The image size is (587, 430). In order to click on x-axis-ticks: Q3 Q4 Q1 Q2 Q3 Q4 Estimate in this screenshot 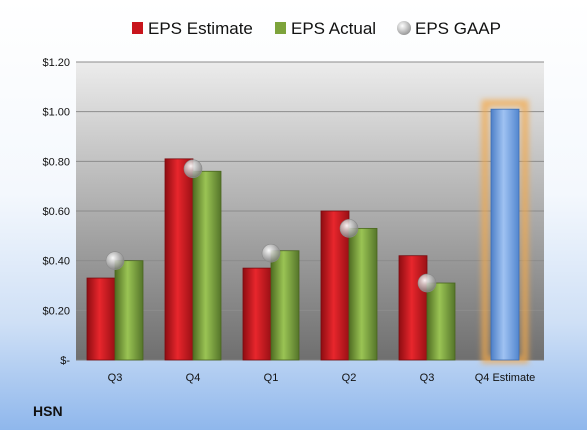, I will do `click(322, 378)`.